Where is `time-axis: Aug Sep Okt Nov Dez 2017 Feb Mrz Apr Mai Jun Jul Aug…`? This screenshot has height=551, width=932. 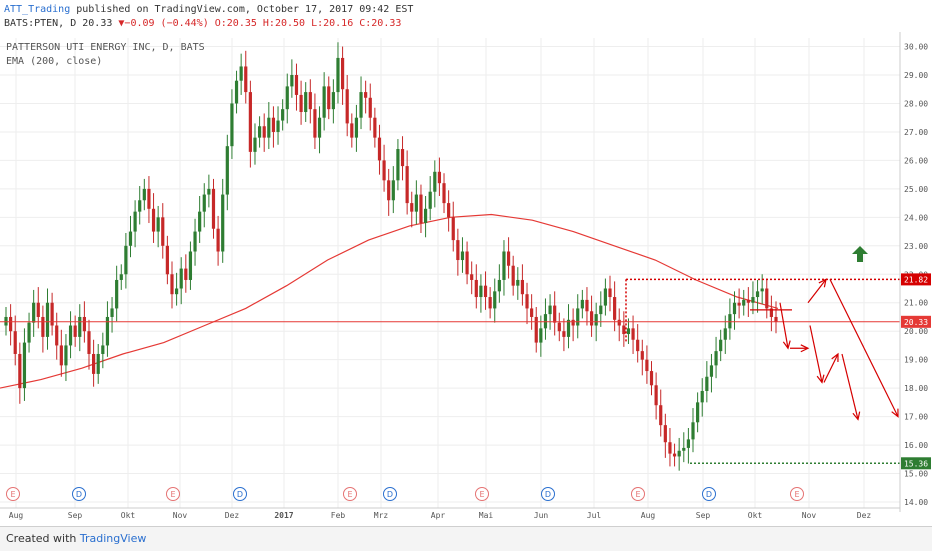 time-axis: Aug Sep Okt Nov Dez 2017 Feb Mrz Apr Mai Jun Jul Aug… is located at coordinates (450, 513).